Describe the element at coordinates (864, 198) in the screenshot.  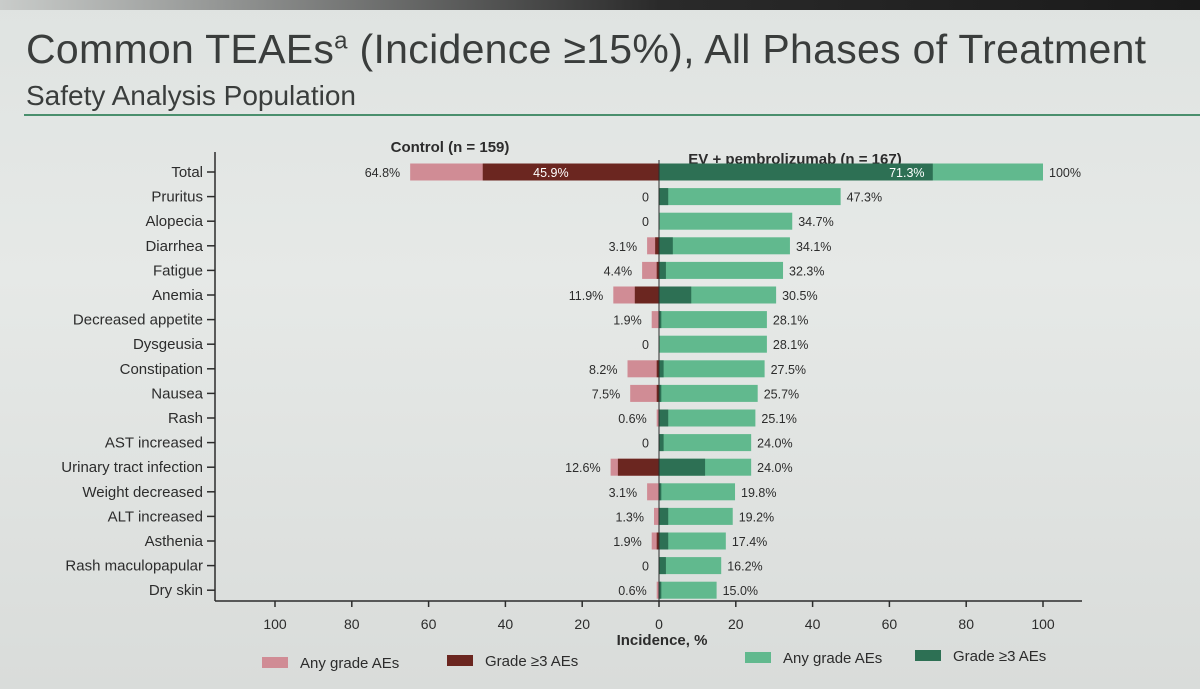
I see `value-label-ev-pruritus: 47.3%` at that location.